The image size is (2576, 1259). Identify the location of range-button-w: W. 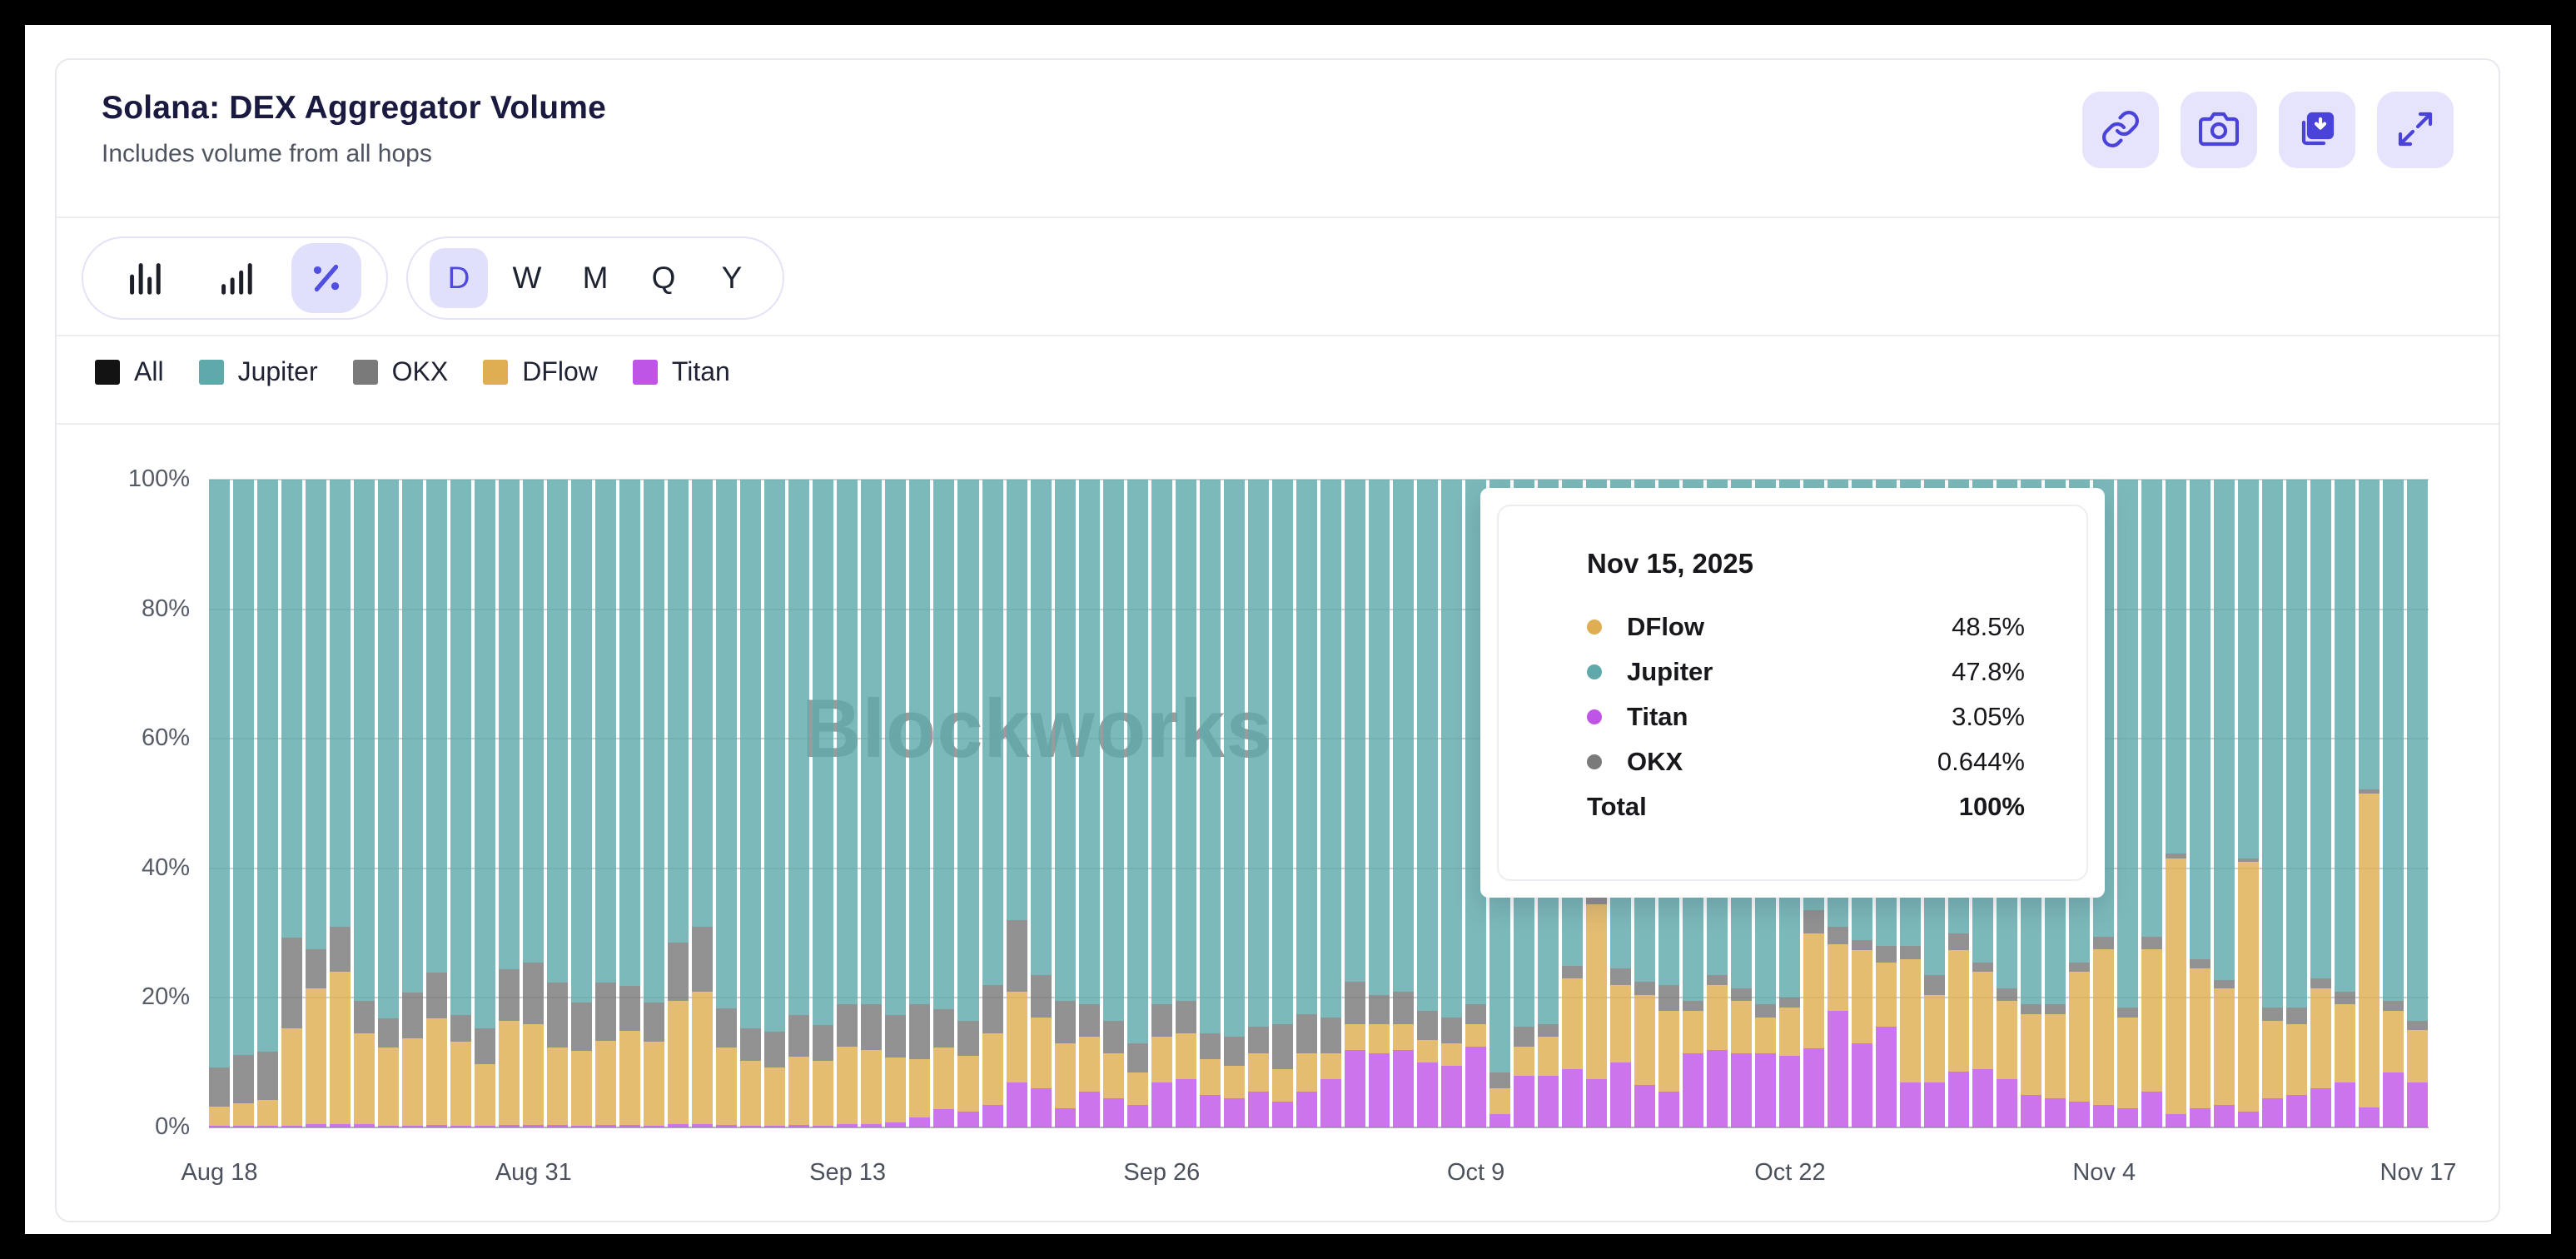
(527, 278).